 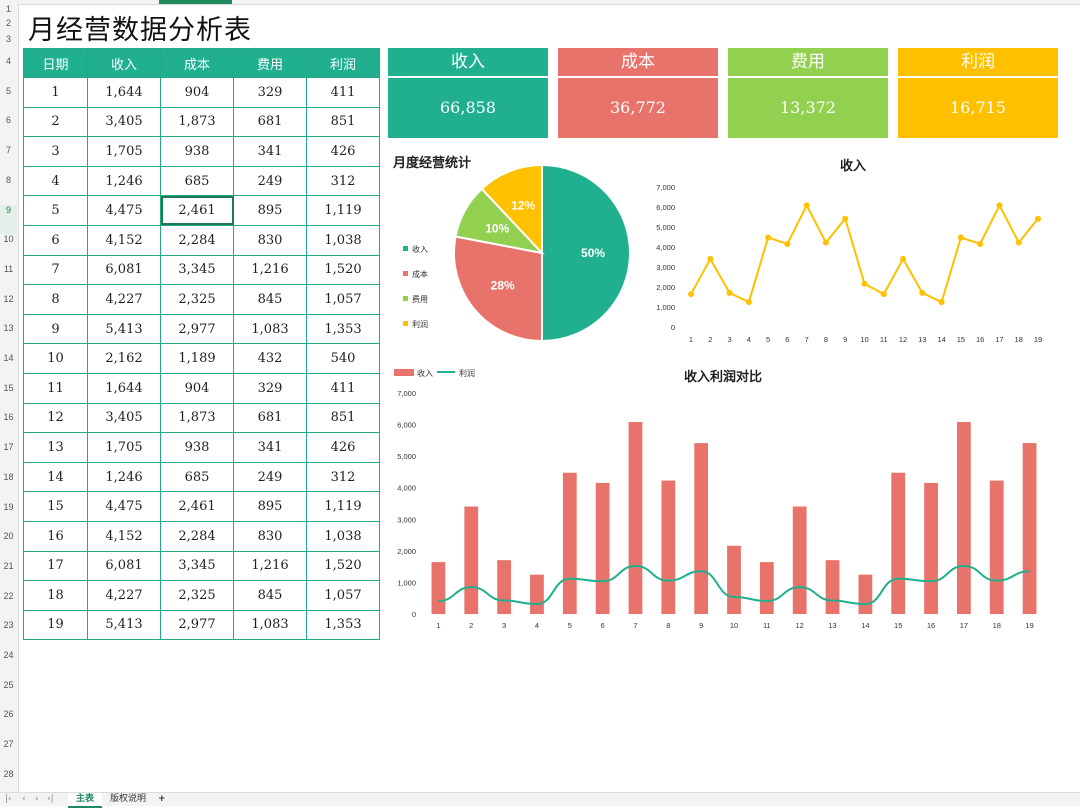 What do you see at coordinates (8, 239) in the screenshot?
I see `row-number: 10` at bounding box center [8, 239].